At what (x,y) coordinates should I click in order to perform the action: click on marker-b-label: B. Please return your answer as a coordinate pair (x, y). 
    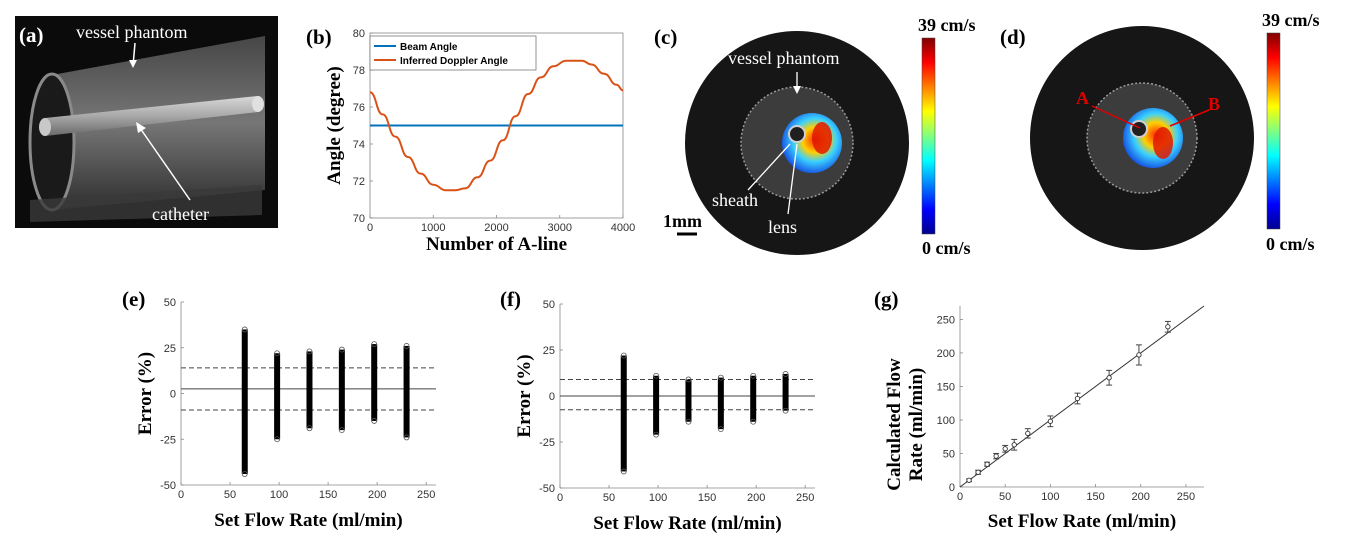
    Looking at the image, I should click on (1214, 104).